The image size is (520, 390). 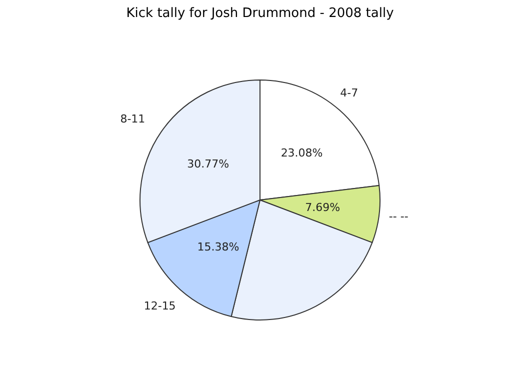 What do you see at coordinates (218, 247) in the screenshot?
I see `data-label: 15.38%` at bounding box center [218, 247].